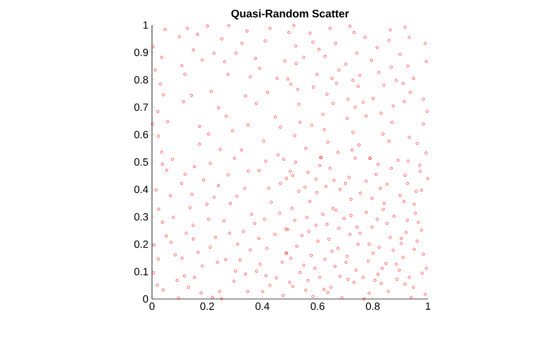 The height and width of the screenshot is (337, 560). Describe the element at coordinates (141, 52) in the screenshot. I see `y-tick-label: 0.9` at that location.